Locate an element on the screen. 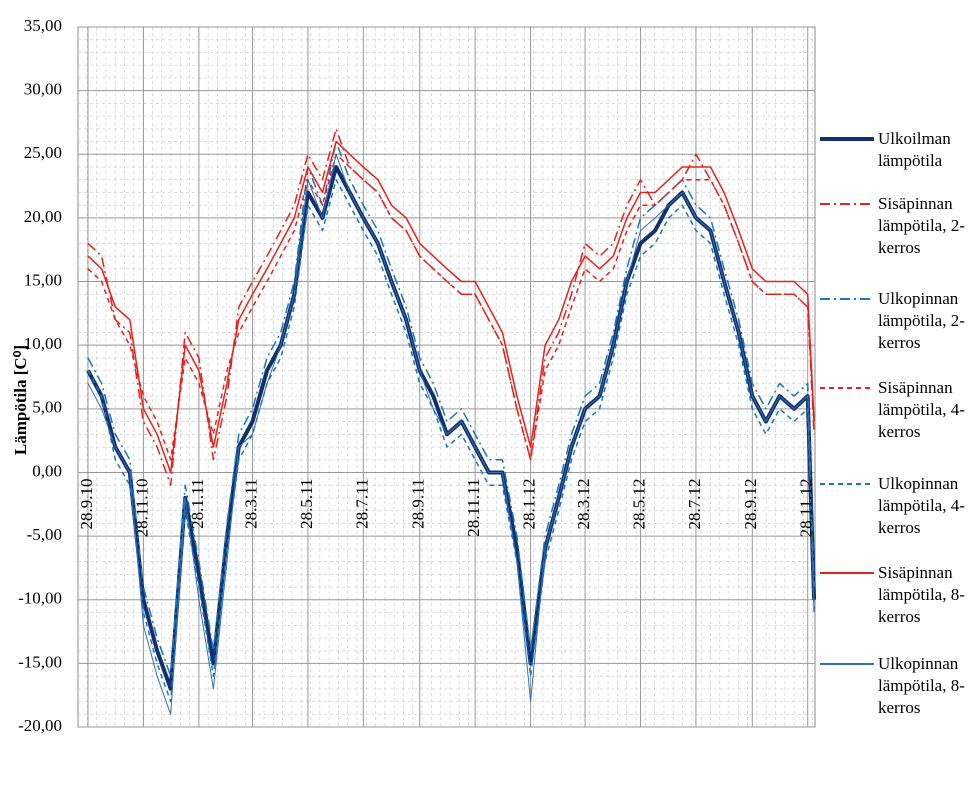 The width and height of the screenshot is (975, 805). y-tick-label: 35,00 is located at coordinates (43, 25).